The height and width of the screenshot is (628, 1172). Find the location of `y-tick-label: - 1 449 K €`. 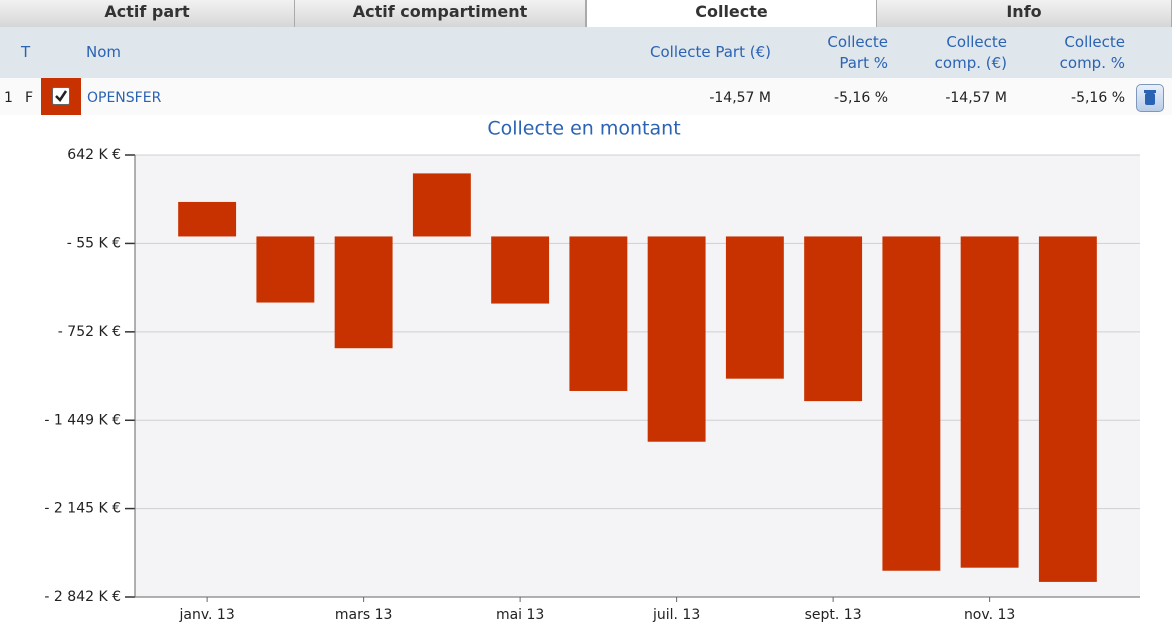

y-tick-label: - 1 449 K € is located at coordinates (82, 420).